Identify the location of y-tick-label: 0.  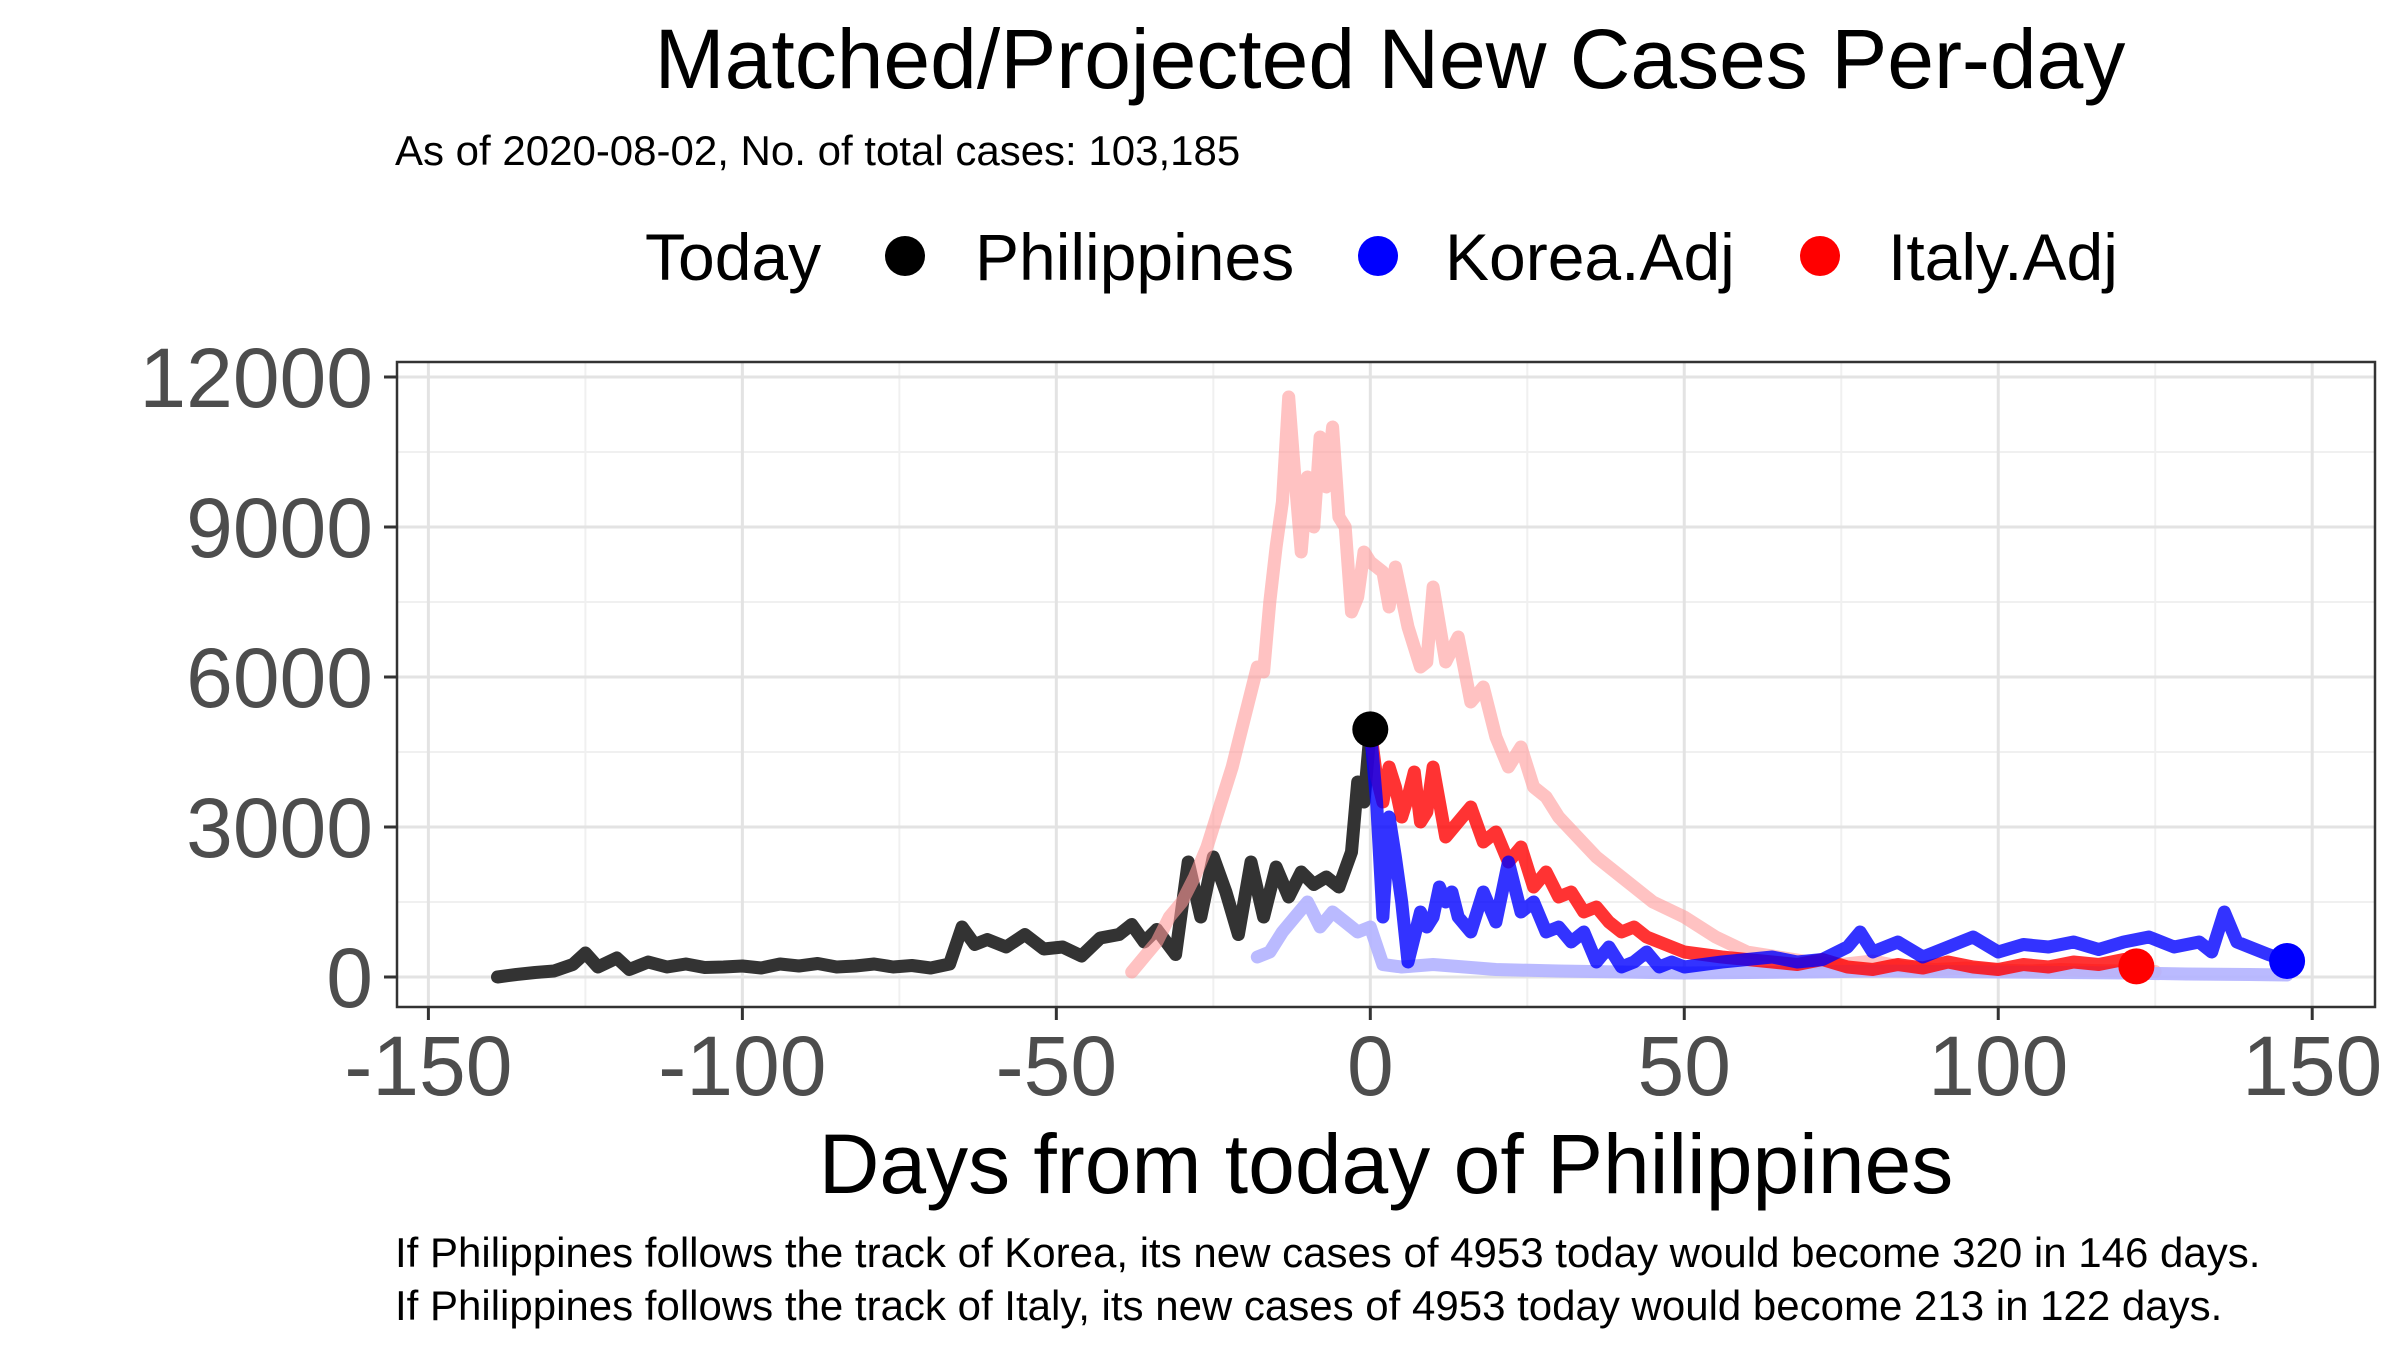
(349, 978).